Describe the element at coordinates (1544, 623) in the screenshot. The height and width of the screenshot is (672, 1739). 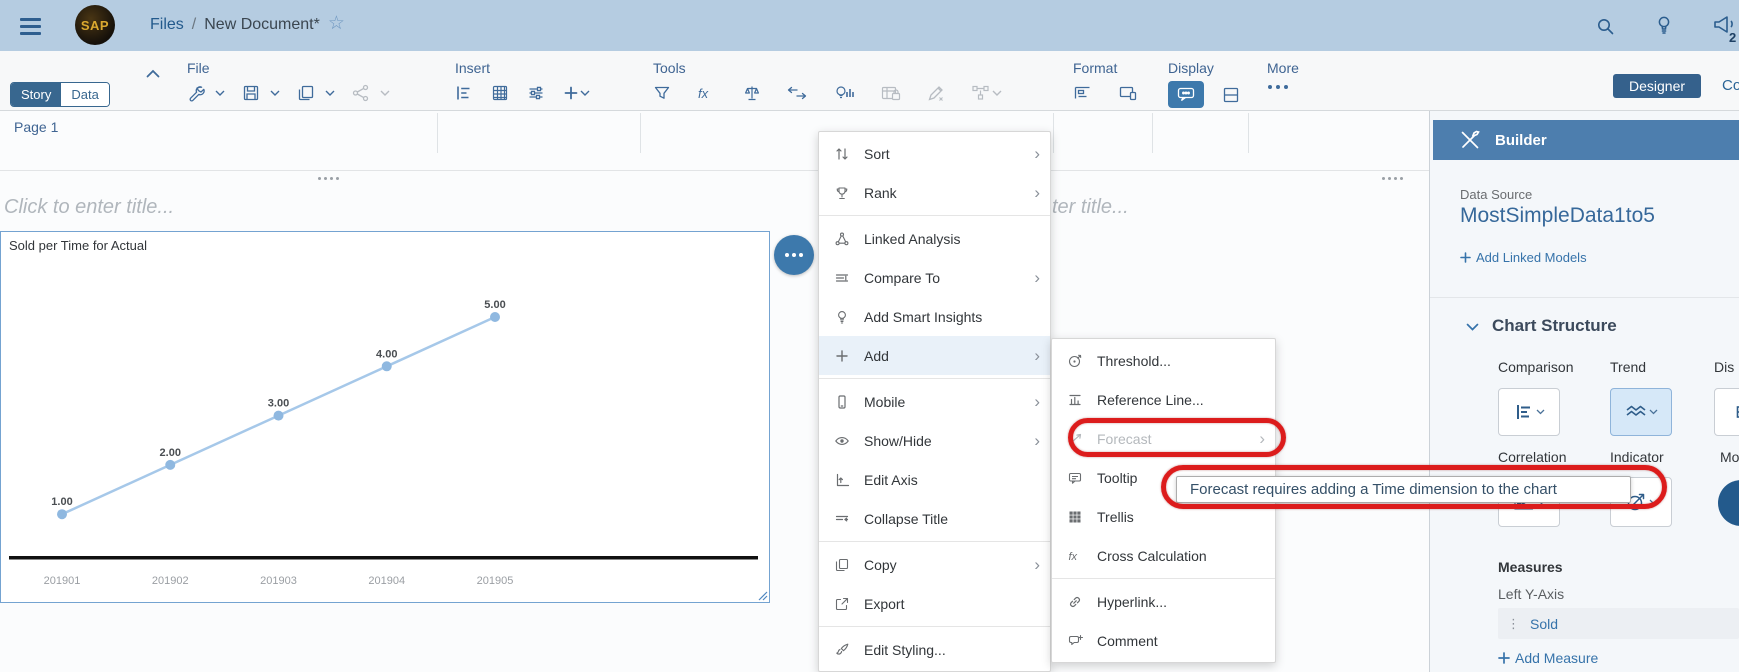
I see `measure-name: Sold` at that location.